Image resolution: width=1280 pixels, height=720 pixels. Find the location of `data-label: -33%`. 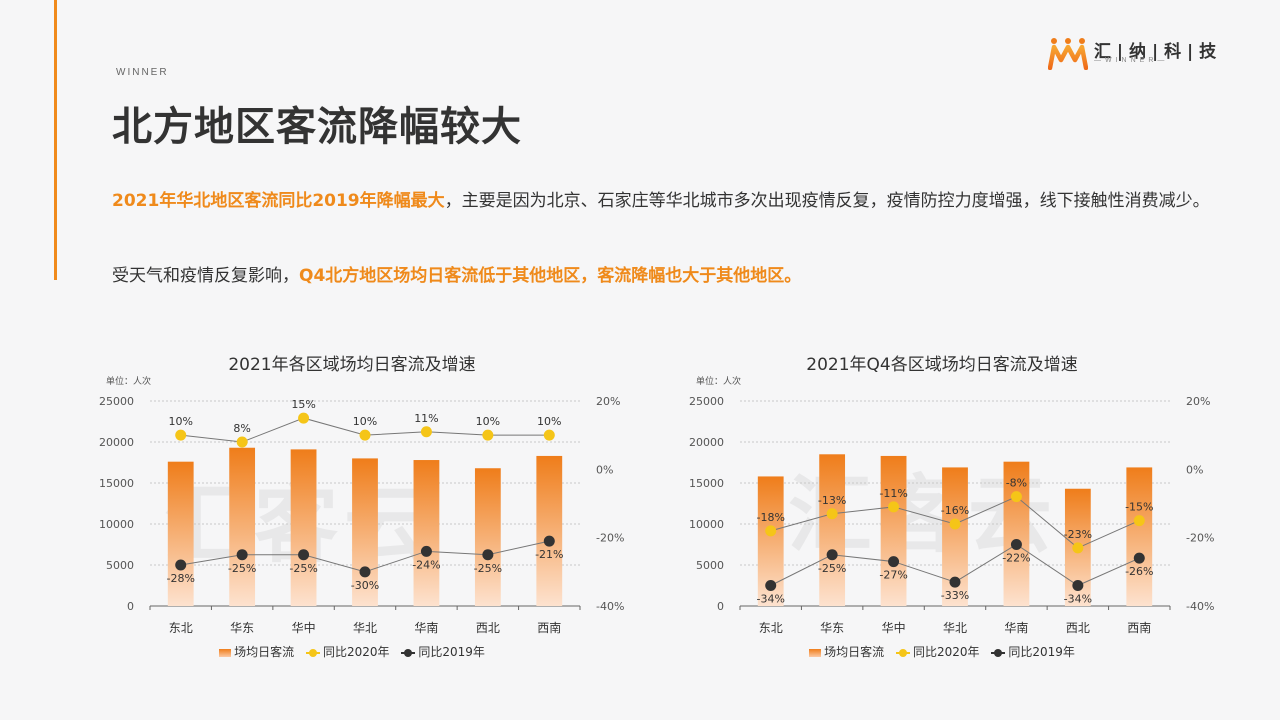

data-label: -33% is located at coordinates (955, 595).